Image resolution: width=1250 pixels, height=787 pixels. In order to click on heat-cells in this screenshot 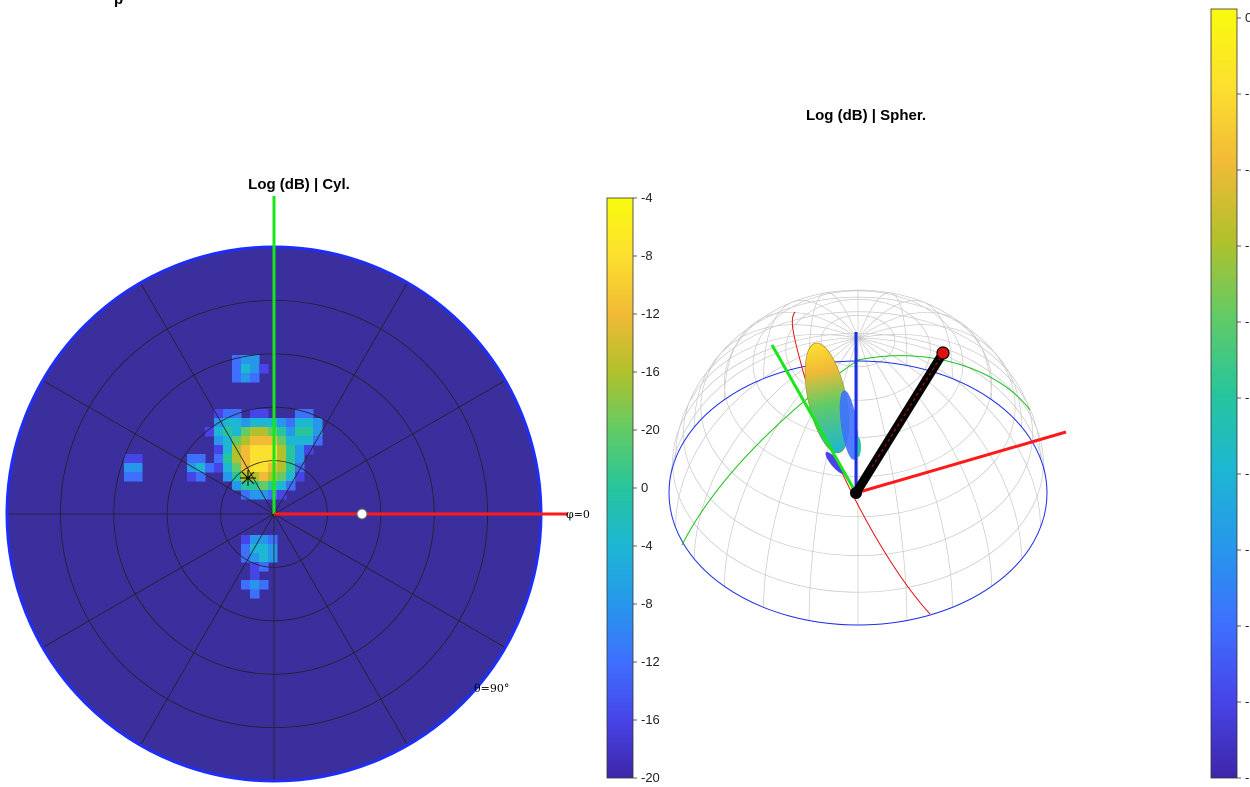, I will do `click(223, 477)`.